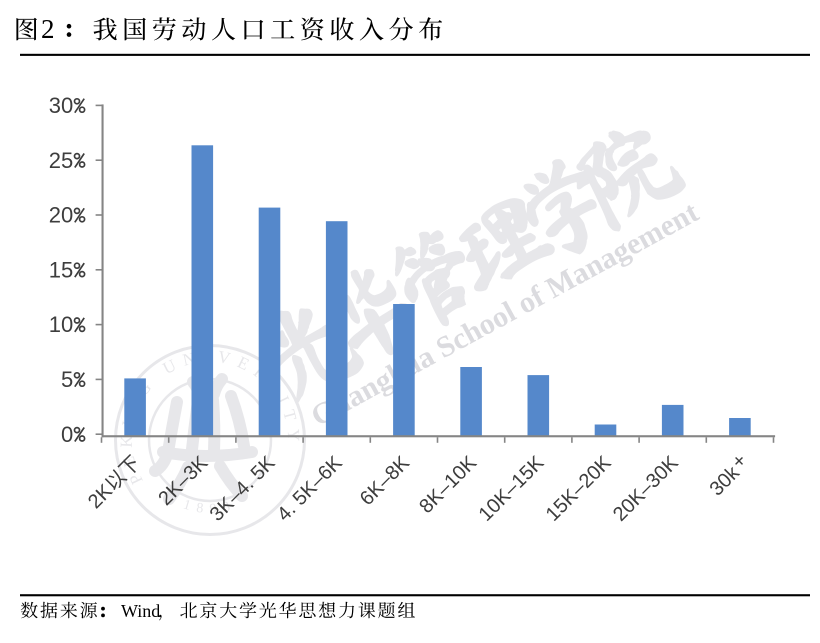 This screenshot has height=643, width=820. Describe the element at coordinates (61, 160) in the screenshot. I see `svg-text: 25` at that location.